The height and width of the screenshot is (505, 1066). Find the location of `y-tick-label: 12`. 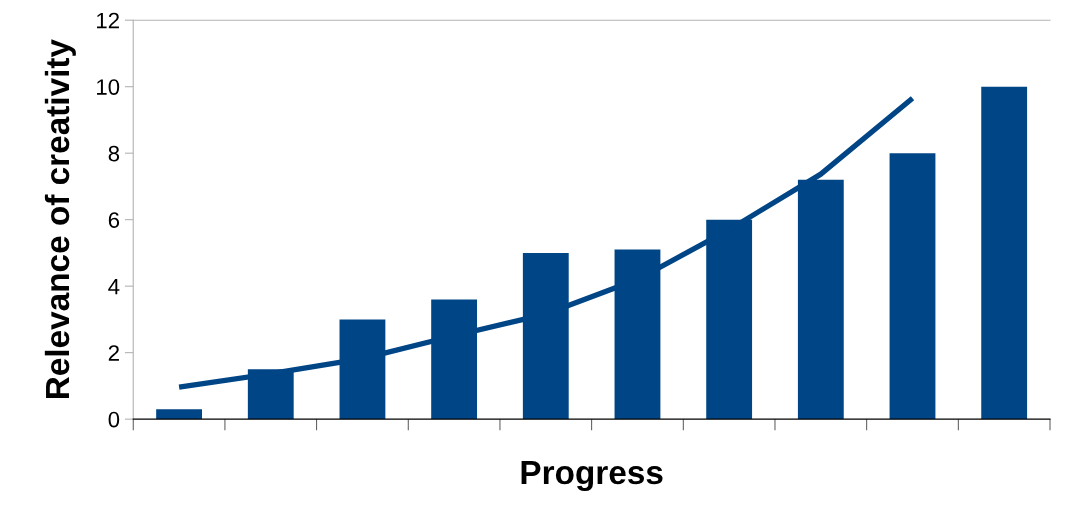

y-tick-label: 12 is located at coordinates (108, 20).